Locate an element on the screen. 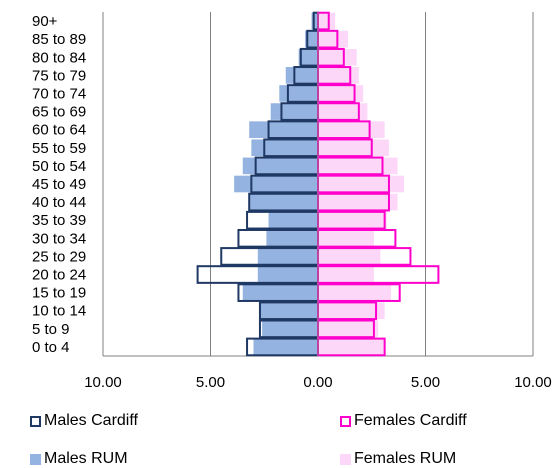  legend-label-females-cardiff: Females Cardiff is located at coordinates (410, 420).